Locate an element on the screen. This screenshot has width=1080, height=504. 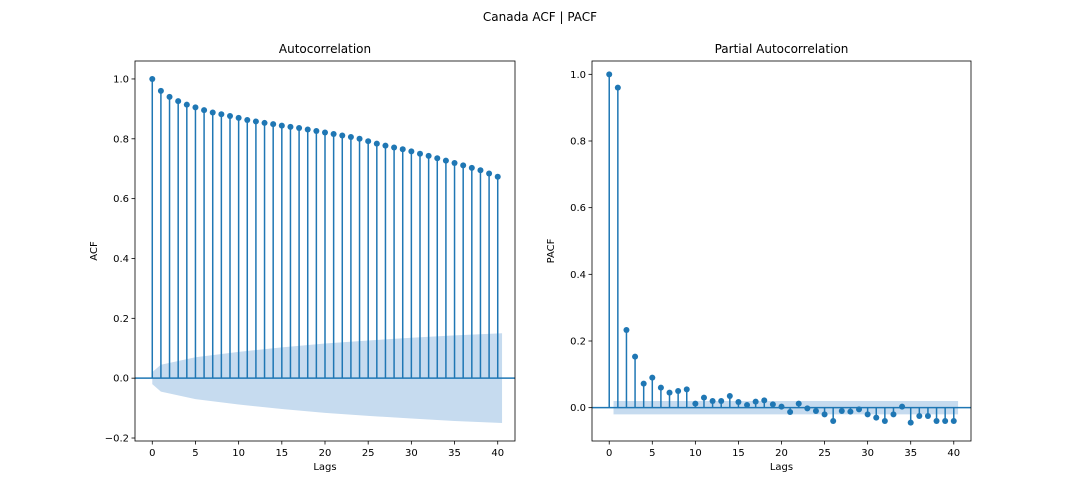
pacf-x-axis-label: Lags is located at coordinates (781, 467).